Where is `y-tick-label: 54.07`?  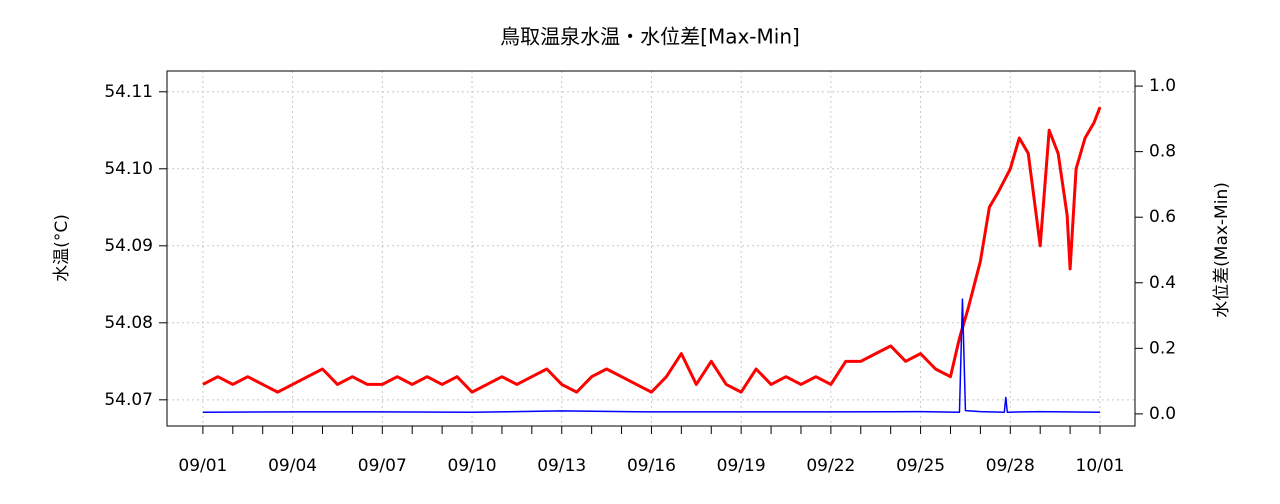
y-tick-label: 54.07 is located at coordinates (128, 400).